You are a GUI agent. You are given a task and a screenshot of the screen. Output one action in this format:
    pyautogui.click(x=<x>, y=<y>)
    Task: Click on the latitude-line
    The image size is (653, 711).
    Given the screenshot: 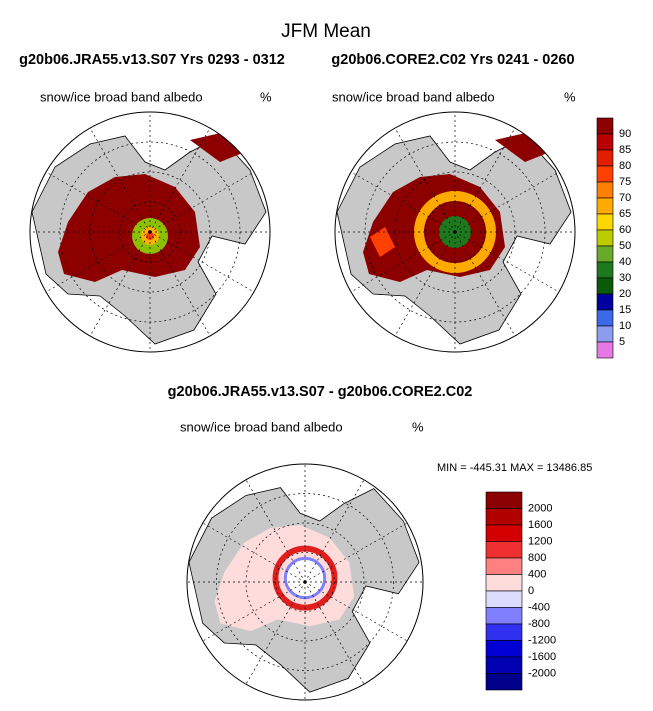 What is the action you would take?
    pyautogui.click(x=305, y=582)
    